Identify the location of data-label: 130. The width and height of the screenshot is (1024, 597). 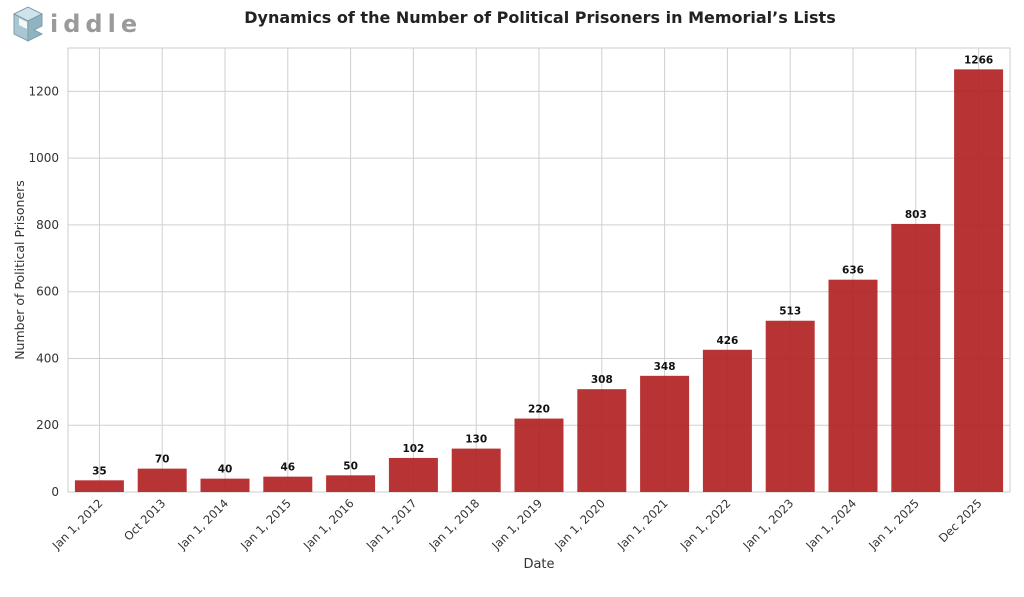
(476, 440).